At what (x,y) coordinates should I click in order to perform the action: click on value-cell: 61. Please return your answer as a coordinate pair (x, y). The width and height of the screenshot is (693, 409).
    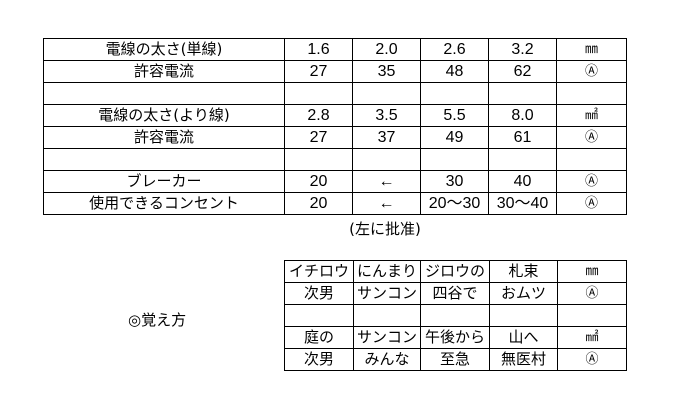
    Looking at the image, I should click on (522, 137).